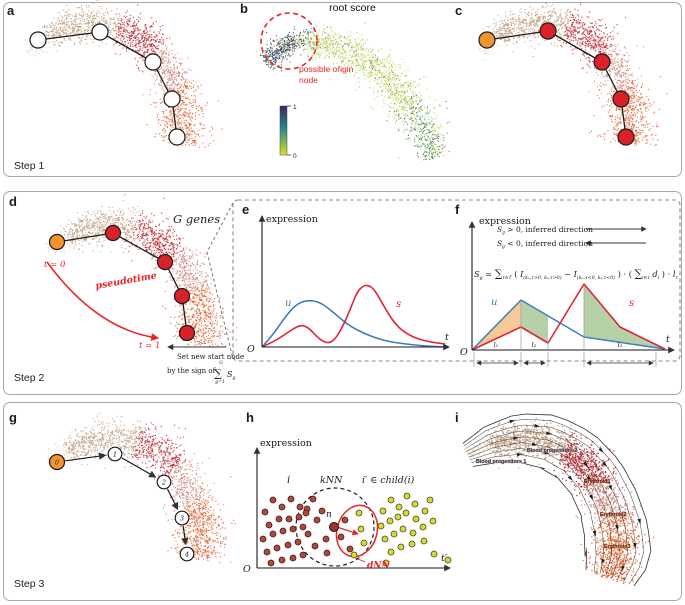 This screenshot has height=605, width=685. I want to click on b-colorbar-max: 1, so click(295, 107).